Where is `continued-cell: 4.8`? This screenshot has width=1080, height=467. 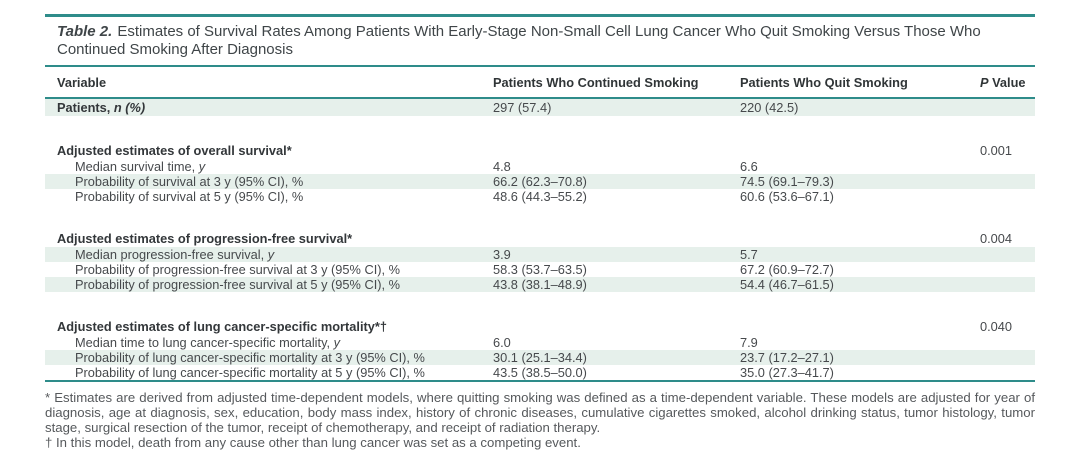
continued-cell: 4.8 is located at coordinates (502, 166).